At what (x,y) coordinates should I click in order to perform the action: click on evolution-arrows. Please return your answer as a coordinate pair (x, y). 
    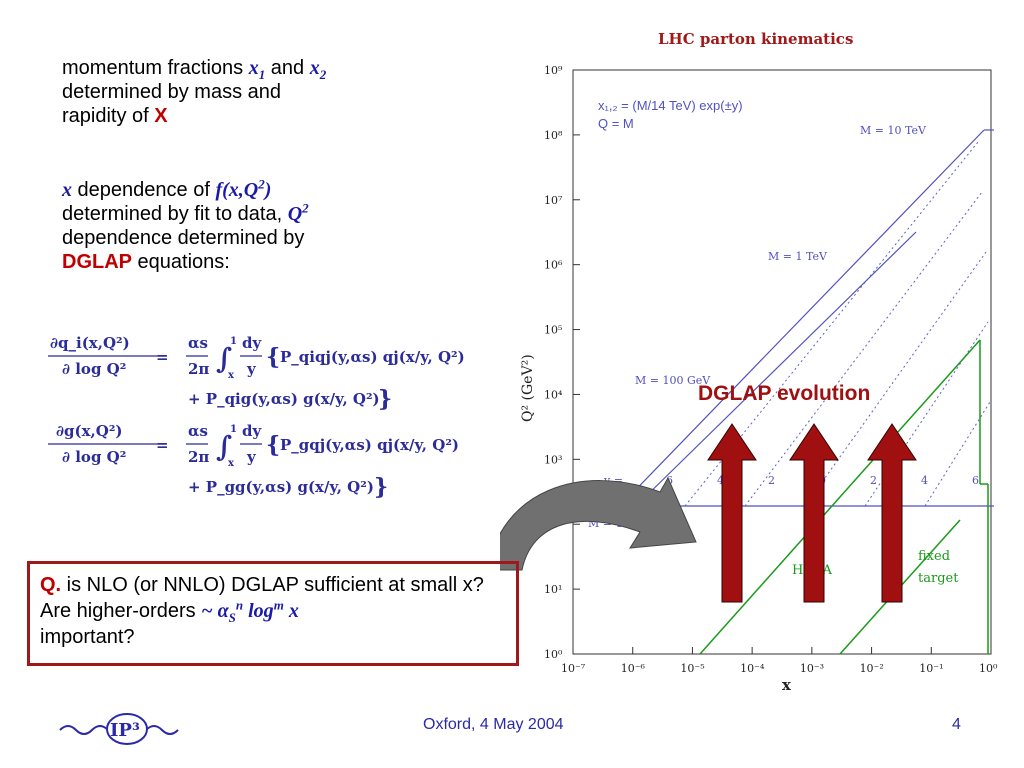
    Looking at the image, I should click on (812, 513).